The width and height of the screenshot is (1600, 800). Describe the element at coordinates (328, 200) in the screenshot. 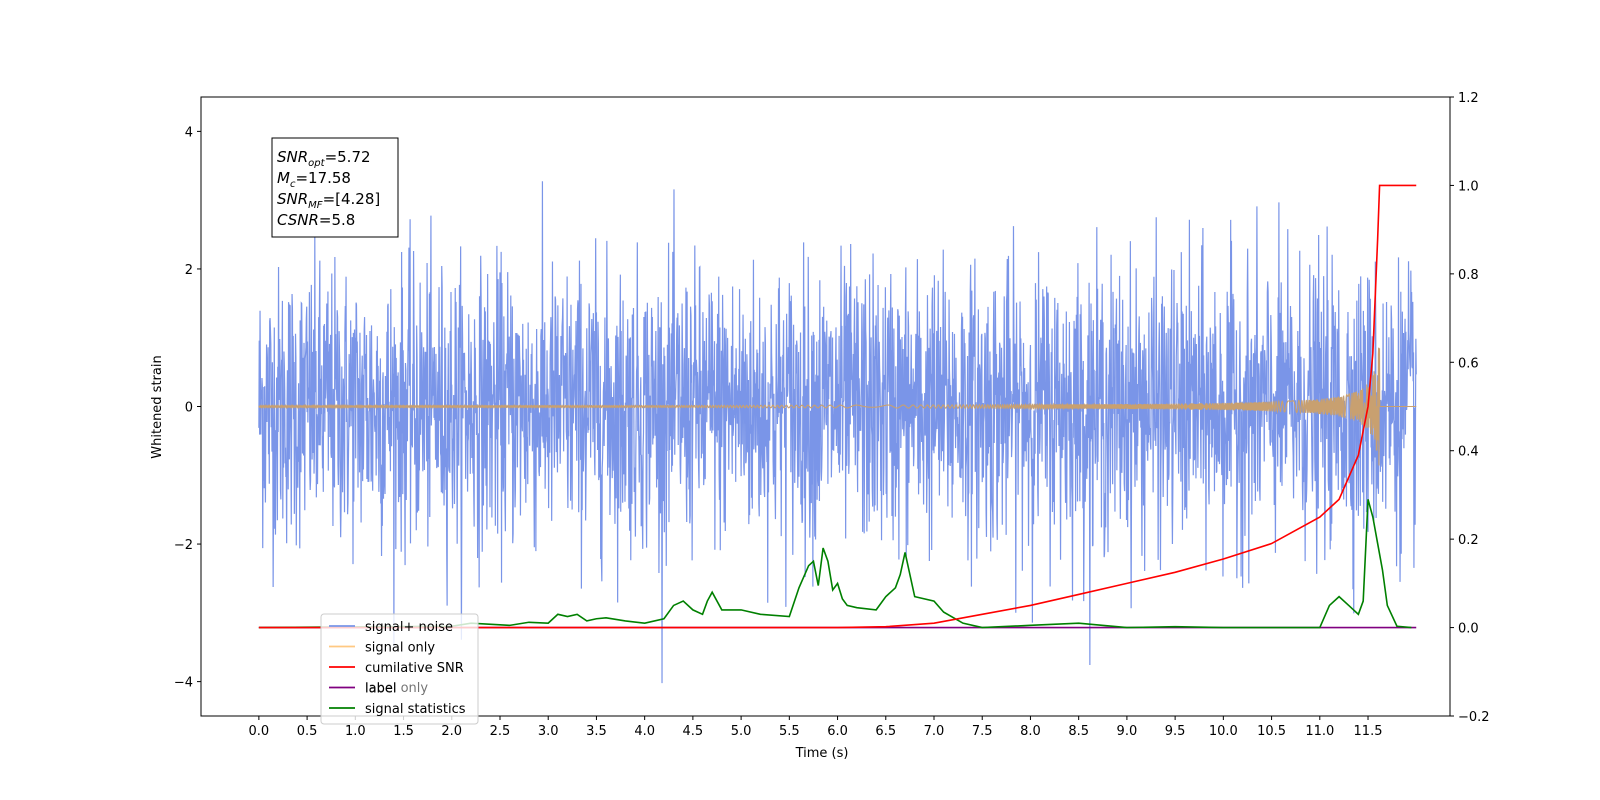

I see `annotation-line: SNRMF=[4.28]` at that location.